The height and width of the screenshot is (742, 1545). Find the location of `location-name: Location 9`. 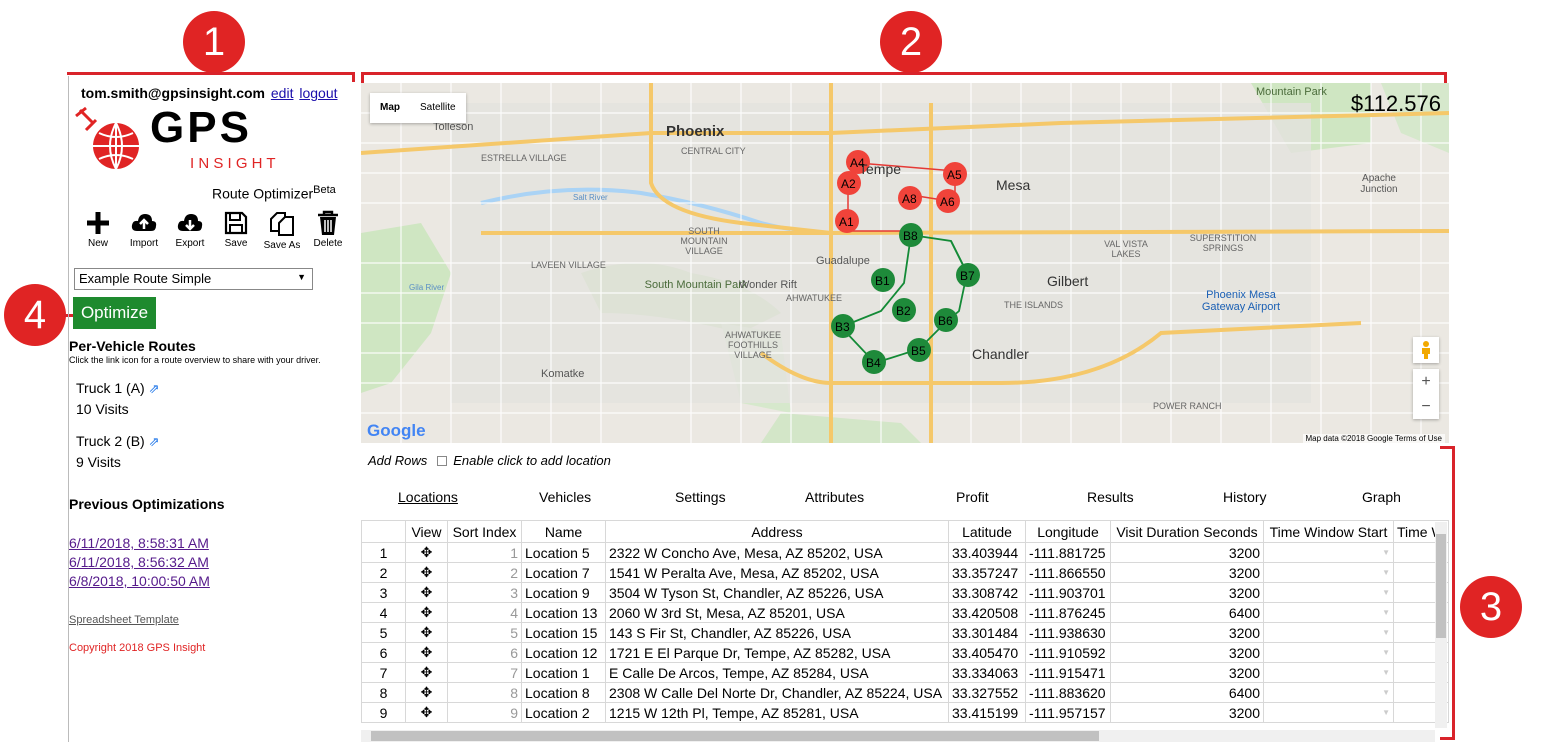

location-name: Location 9 is located at coordinates (563, 592).